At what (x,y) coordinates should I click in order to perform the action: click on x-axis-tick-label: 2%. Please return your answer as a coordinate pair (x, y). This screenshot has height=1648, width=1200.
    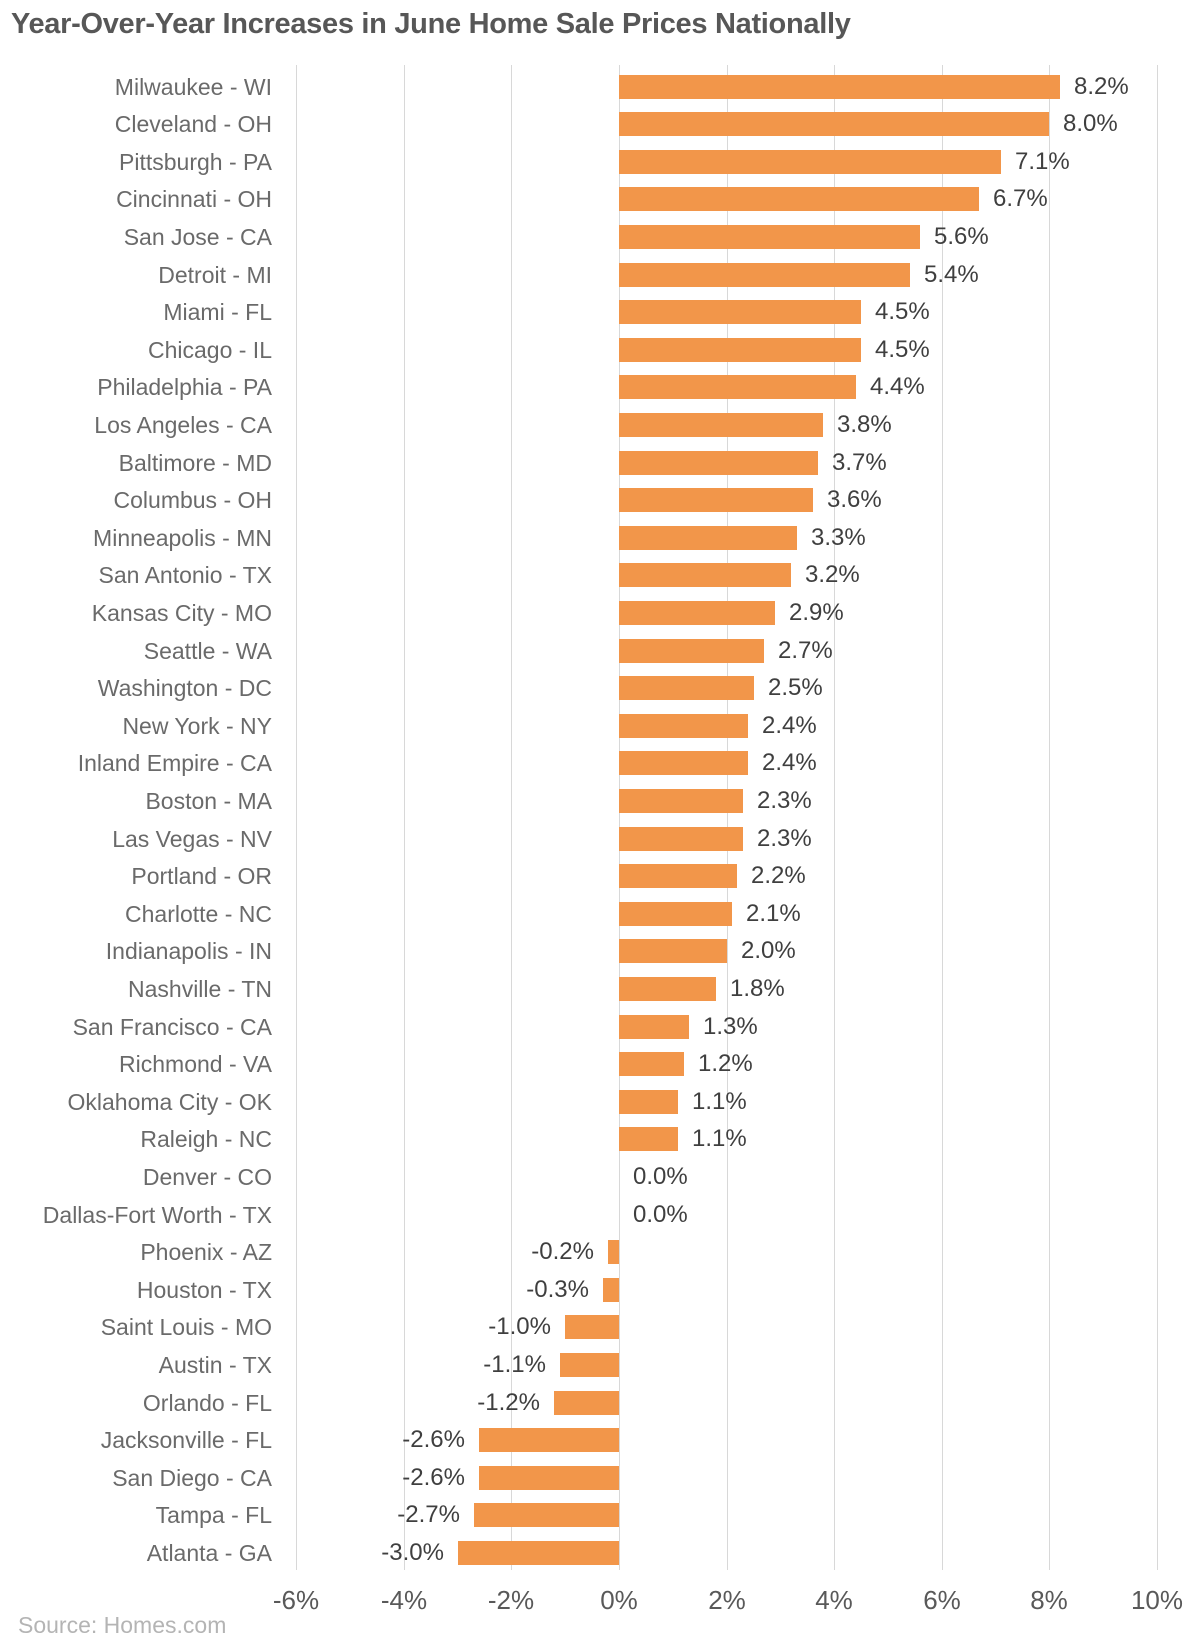
    Looking at the image, I should click on (727, 1600).